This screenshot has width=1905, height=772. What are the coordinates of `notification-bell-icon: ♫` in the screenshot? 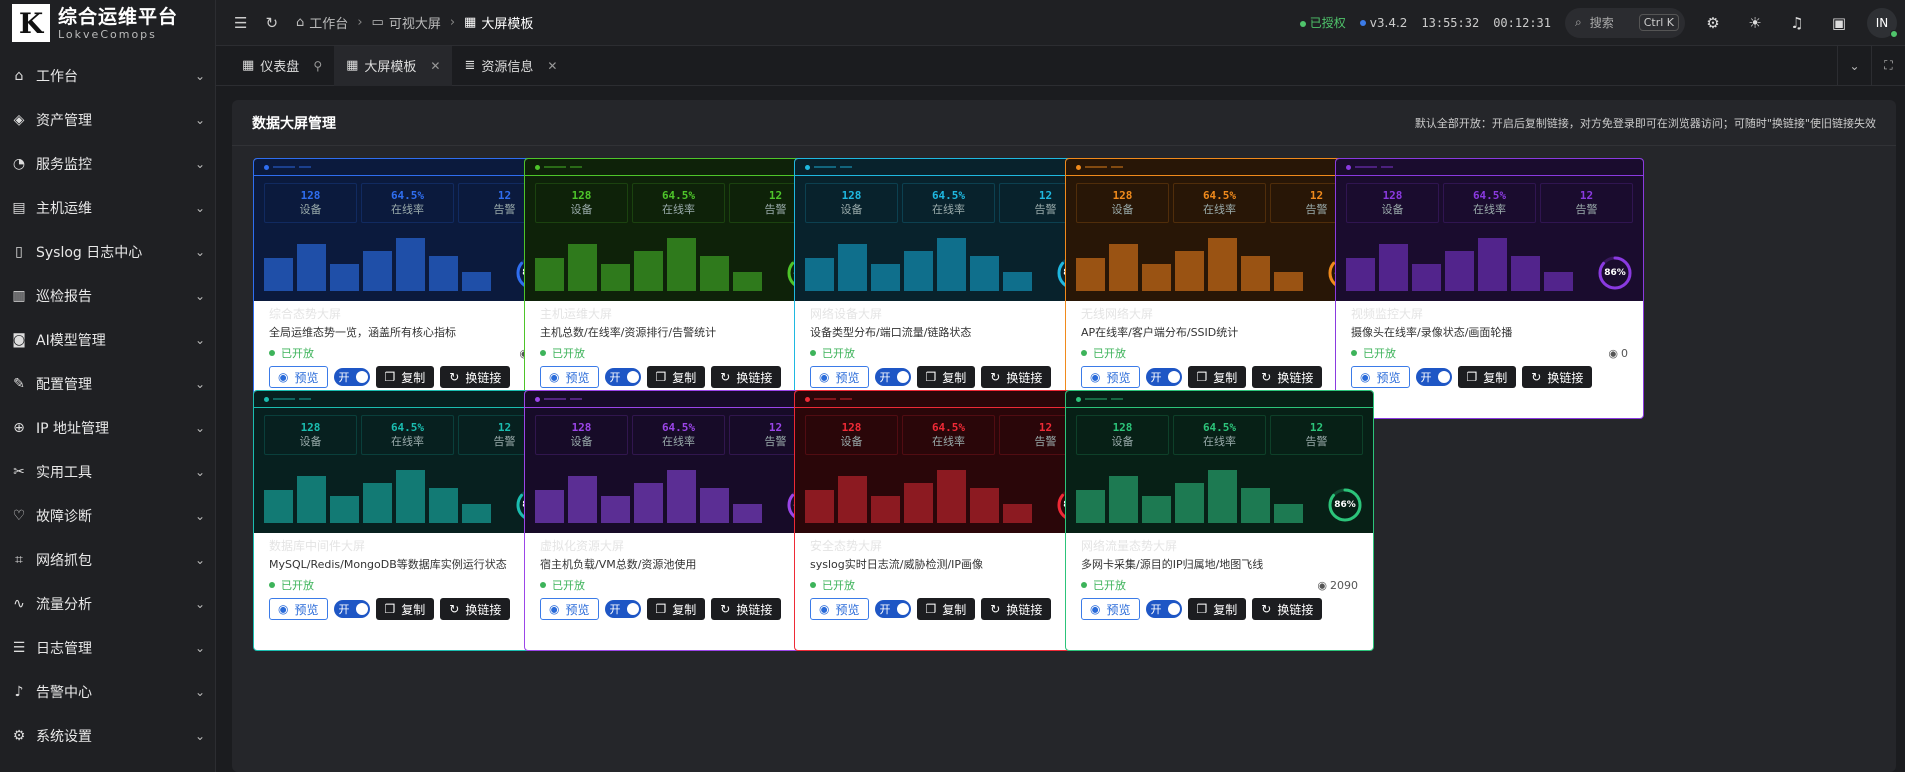 It's located at (1797, 22).